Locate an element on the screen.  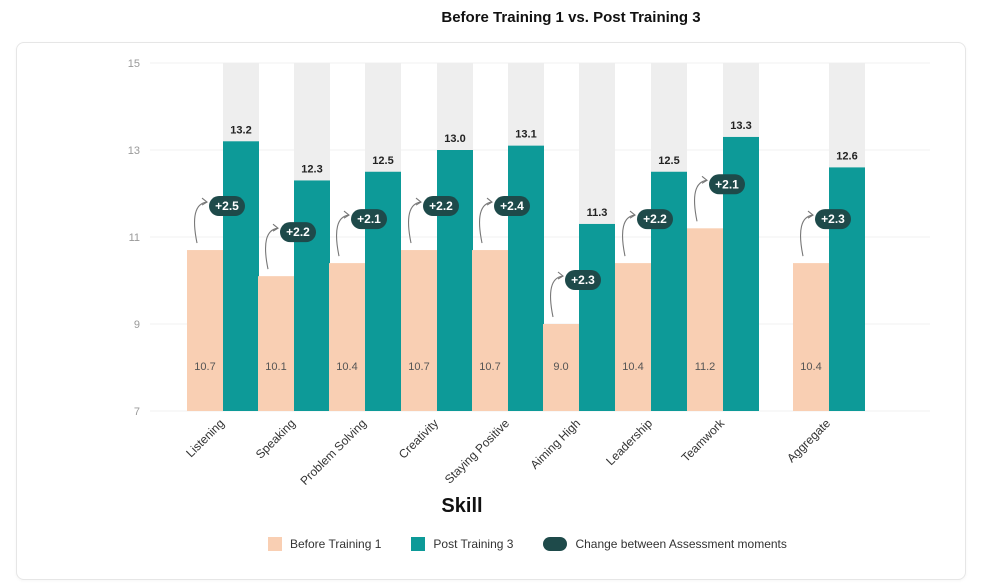
y-tick-label: 7 is located at coordinates (137, 412).